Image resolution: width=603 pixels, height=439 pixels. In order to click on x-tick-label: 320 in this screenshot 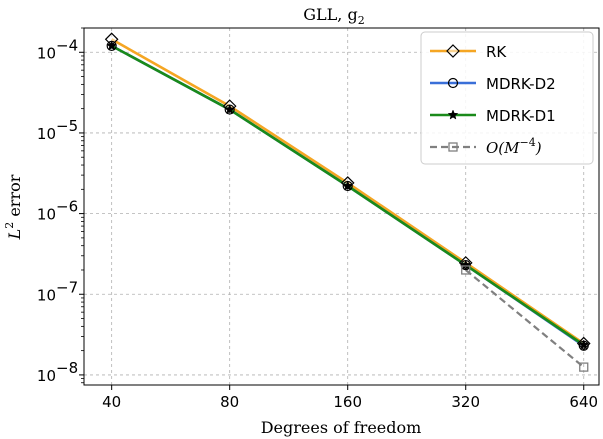, I will do `click(465, 402)`.